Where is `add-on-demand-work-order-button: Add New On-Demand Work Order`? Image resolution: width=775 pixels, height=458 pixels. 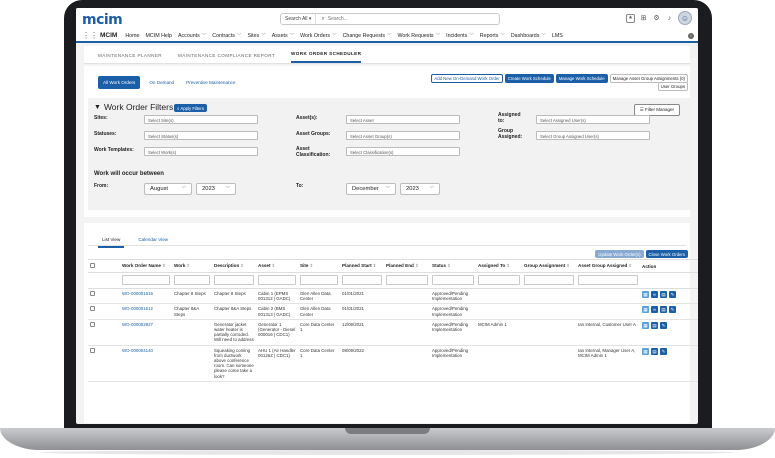 add-on-demand-work-order-button: Add New On-Demand Work Order is located at coordinates (467, 78).